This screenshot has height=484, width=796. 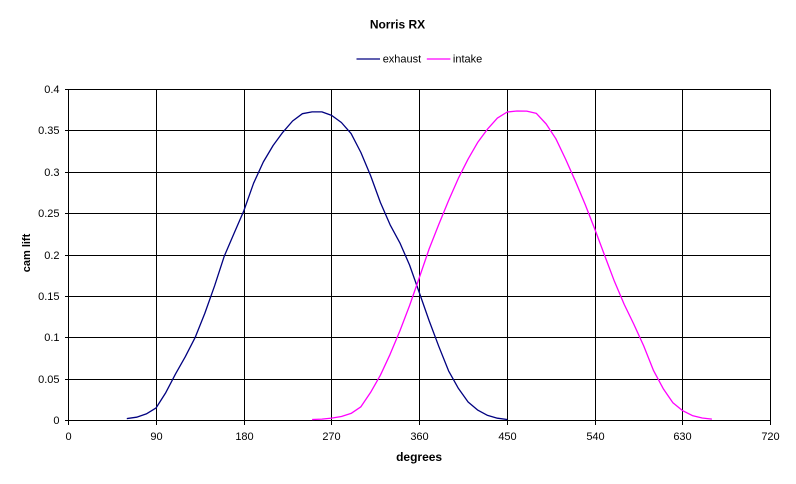 What do you see at coordinates (51, 173) in the screenshot?
I see `svg-text: 0.3` at bounding box center [51, 173].